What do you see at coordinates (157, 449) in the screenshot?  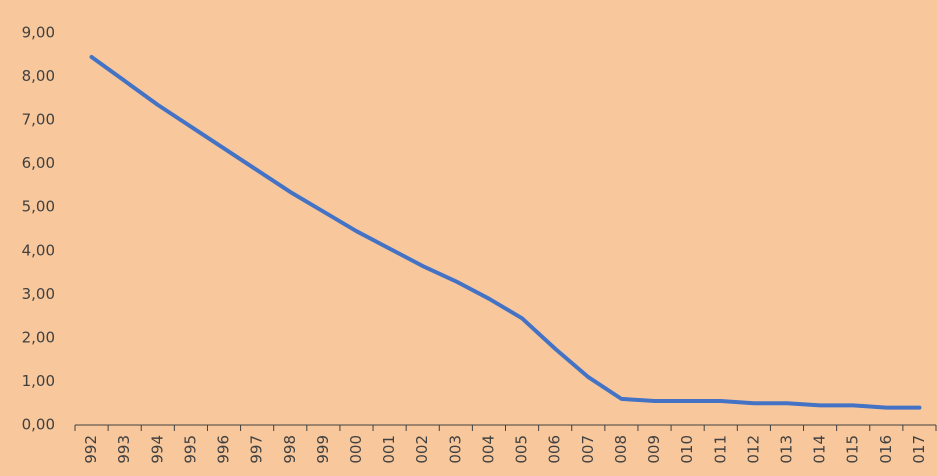 I see `x-tick-label: 994` at bounding box center [157, 449].